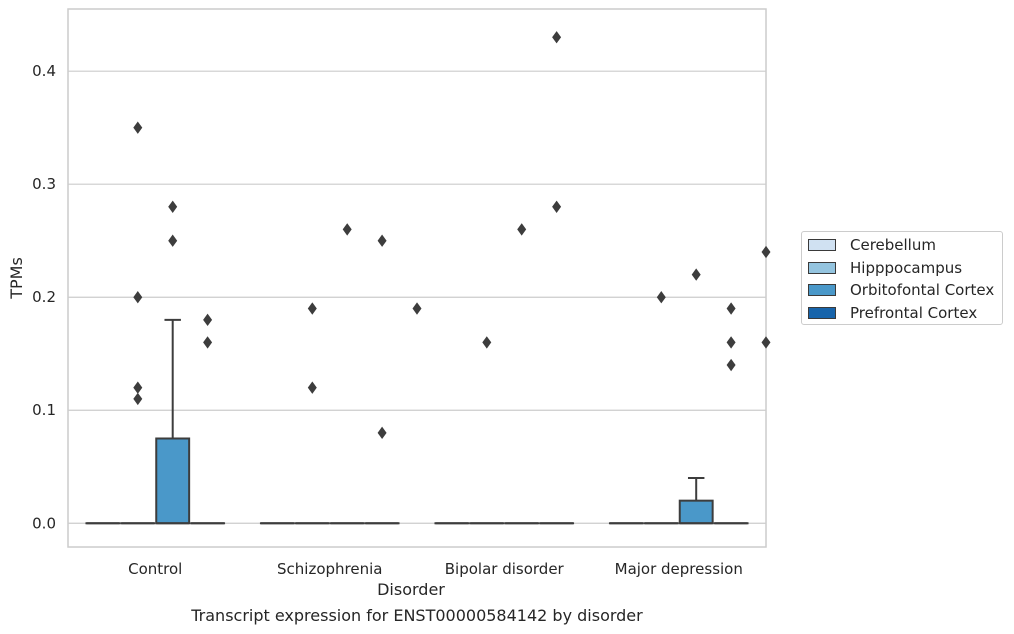  I want to click on x-tick-label: Control, so click(155, 569).